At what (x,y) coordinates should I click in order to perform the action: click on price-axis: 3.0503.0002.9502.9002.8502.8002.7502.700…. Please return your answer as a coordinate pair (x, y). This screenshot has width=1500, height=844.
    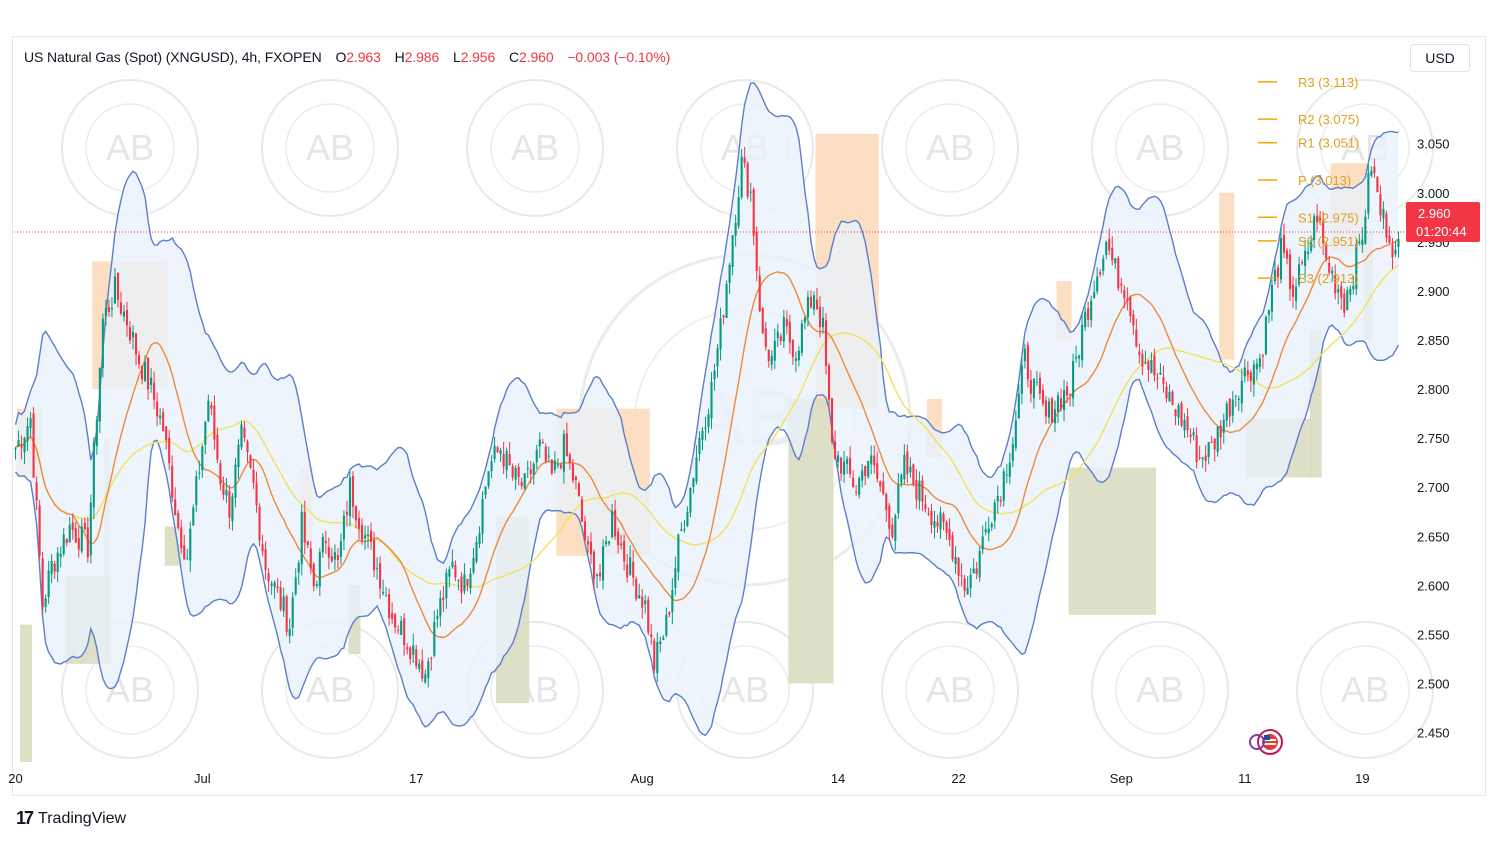
    Looking at the image, I should click on (1433, 439).